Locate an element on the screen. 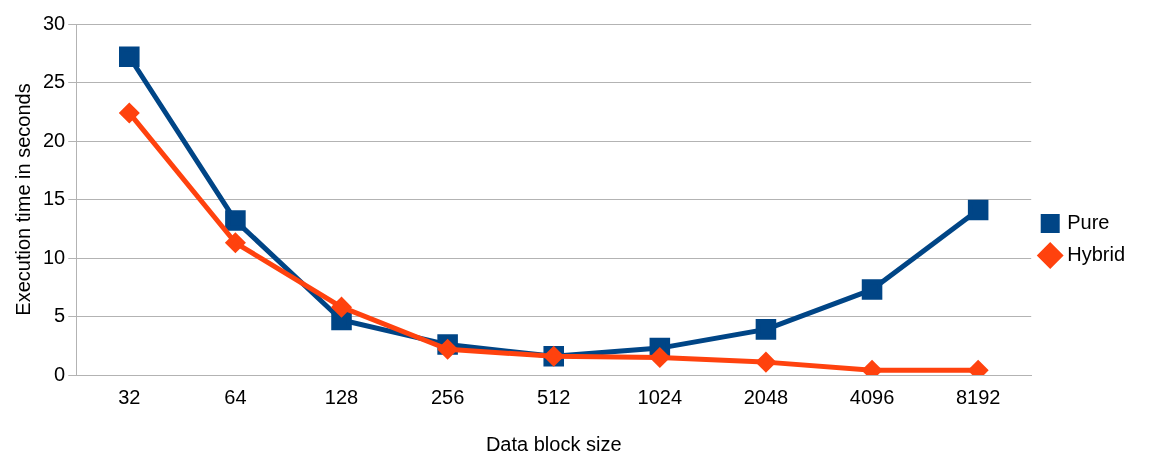  y-axis-title: Execution time in seconds is located at coordinates (22, 199).